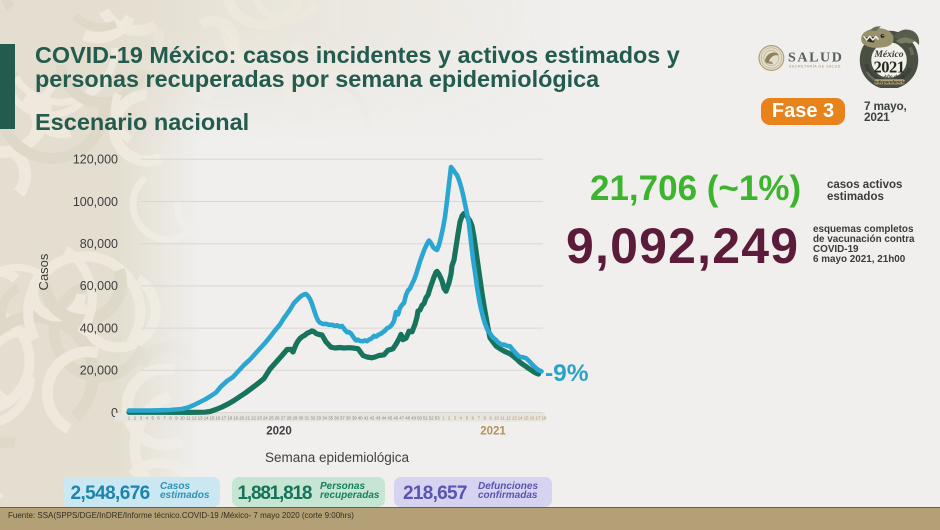  I want to click on svg-text: 26, so click(277, 417).